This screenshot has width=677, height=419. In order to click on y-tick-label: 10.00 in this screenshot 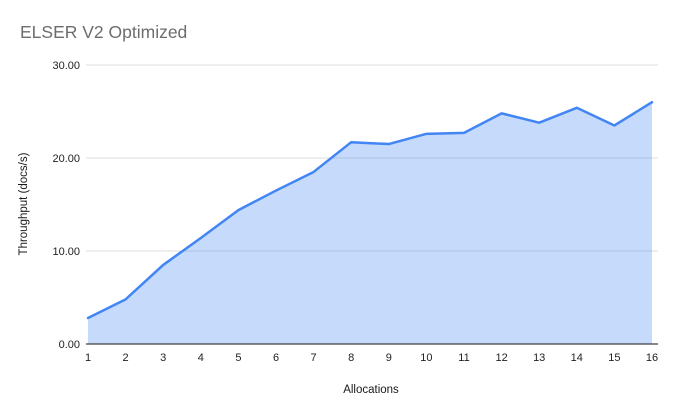, I will do `click(66, 252)`.